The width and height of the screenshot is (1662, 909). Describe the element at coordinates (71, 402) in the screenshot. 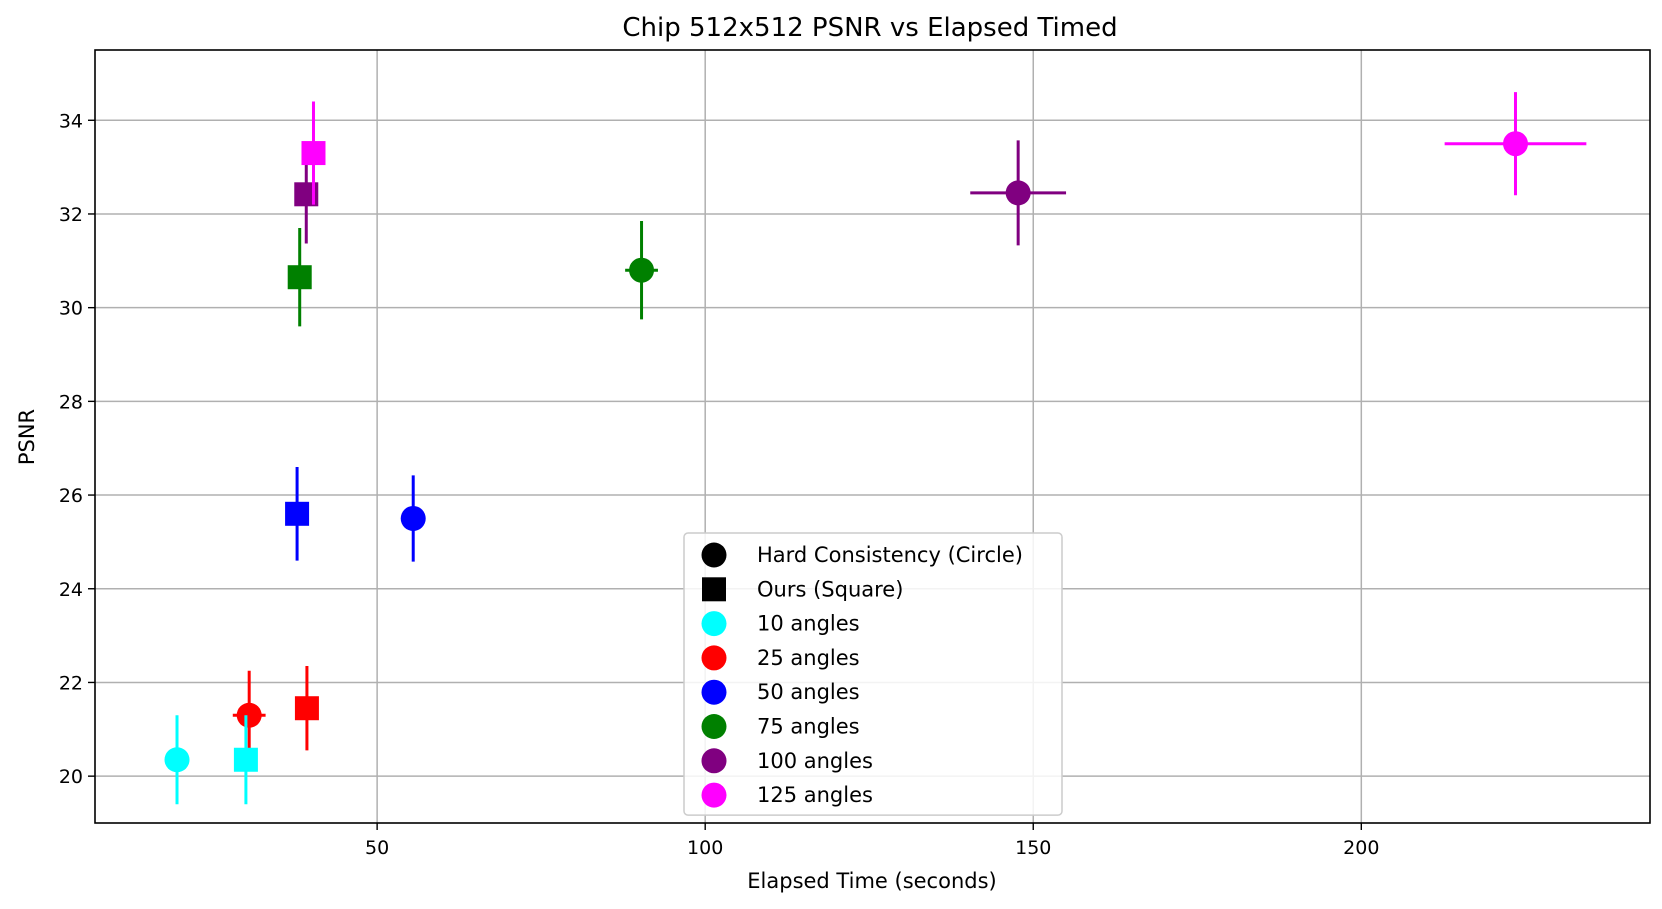

I see `y-tick-label: 28` at that location.